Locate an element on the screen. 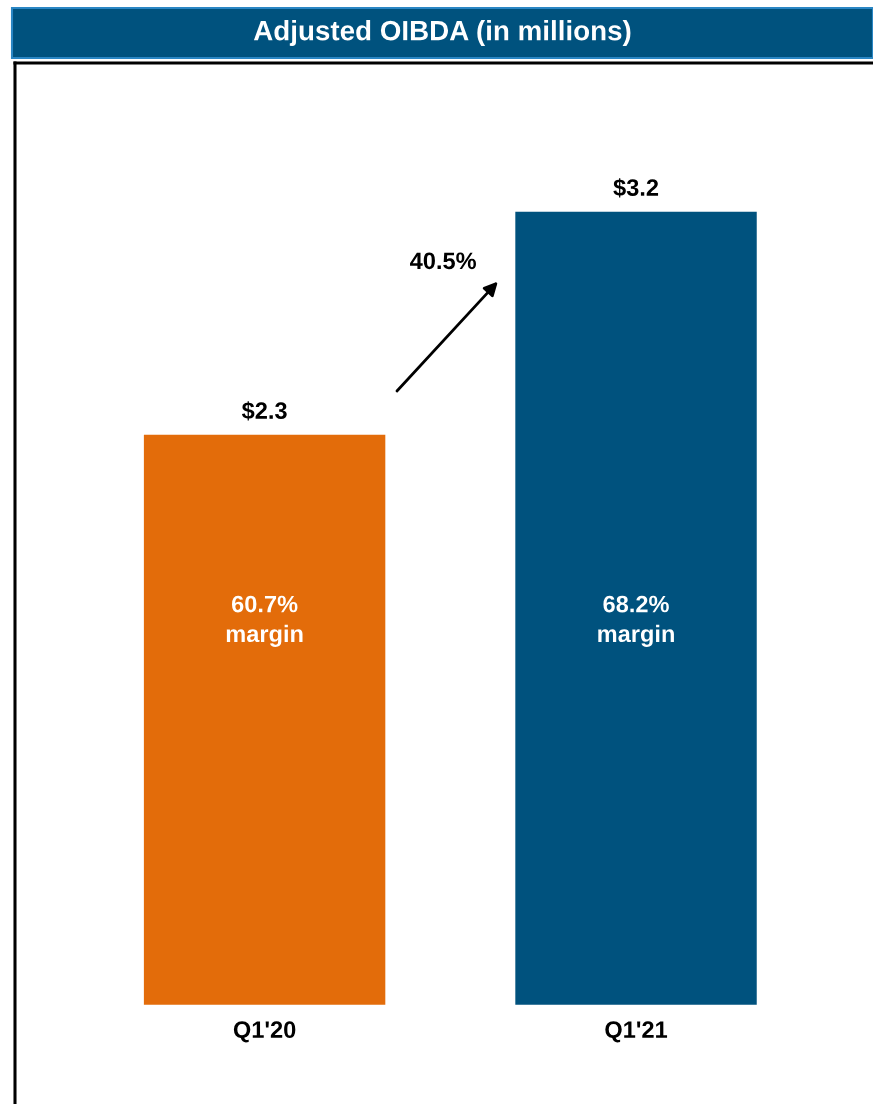 The width and height of the screenshot is (873, 1104). x-tick-label: Q1'21 is located at coordinates (636, 1032).